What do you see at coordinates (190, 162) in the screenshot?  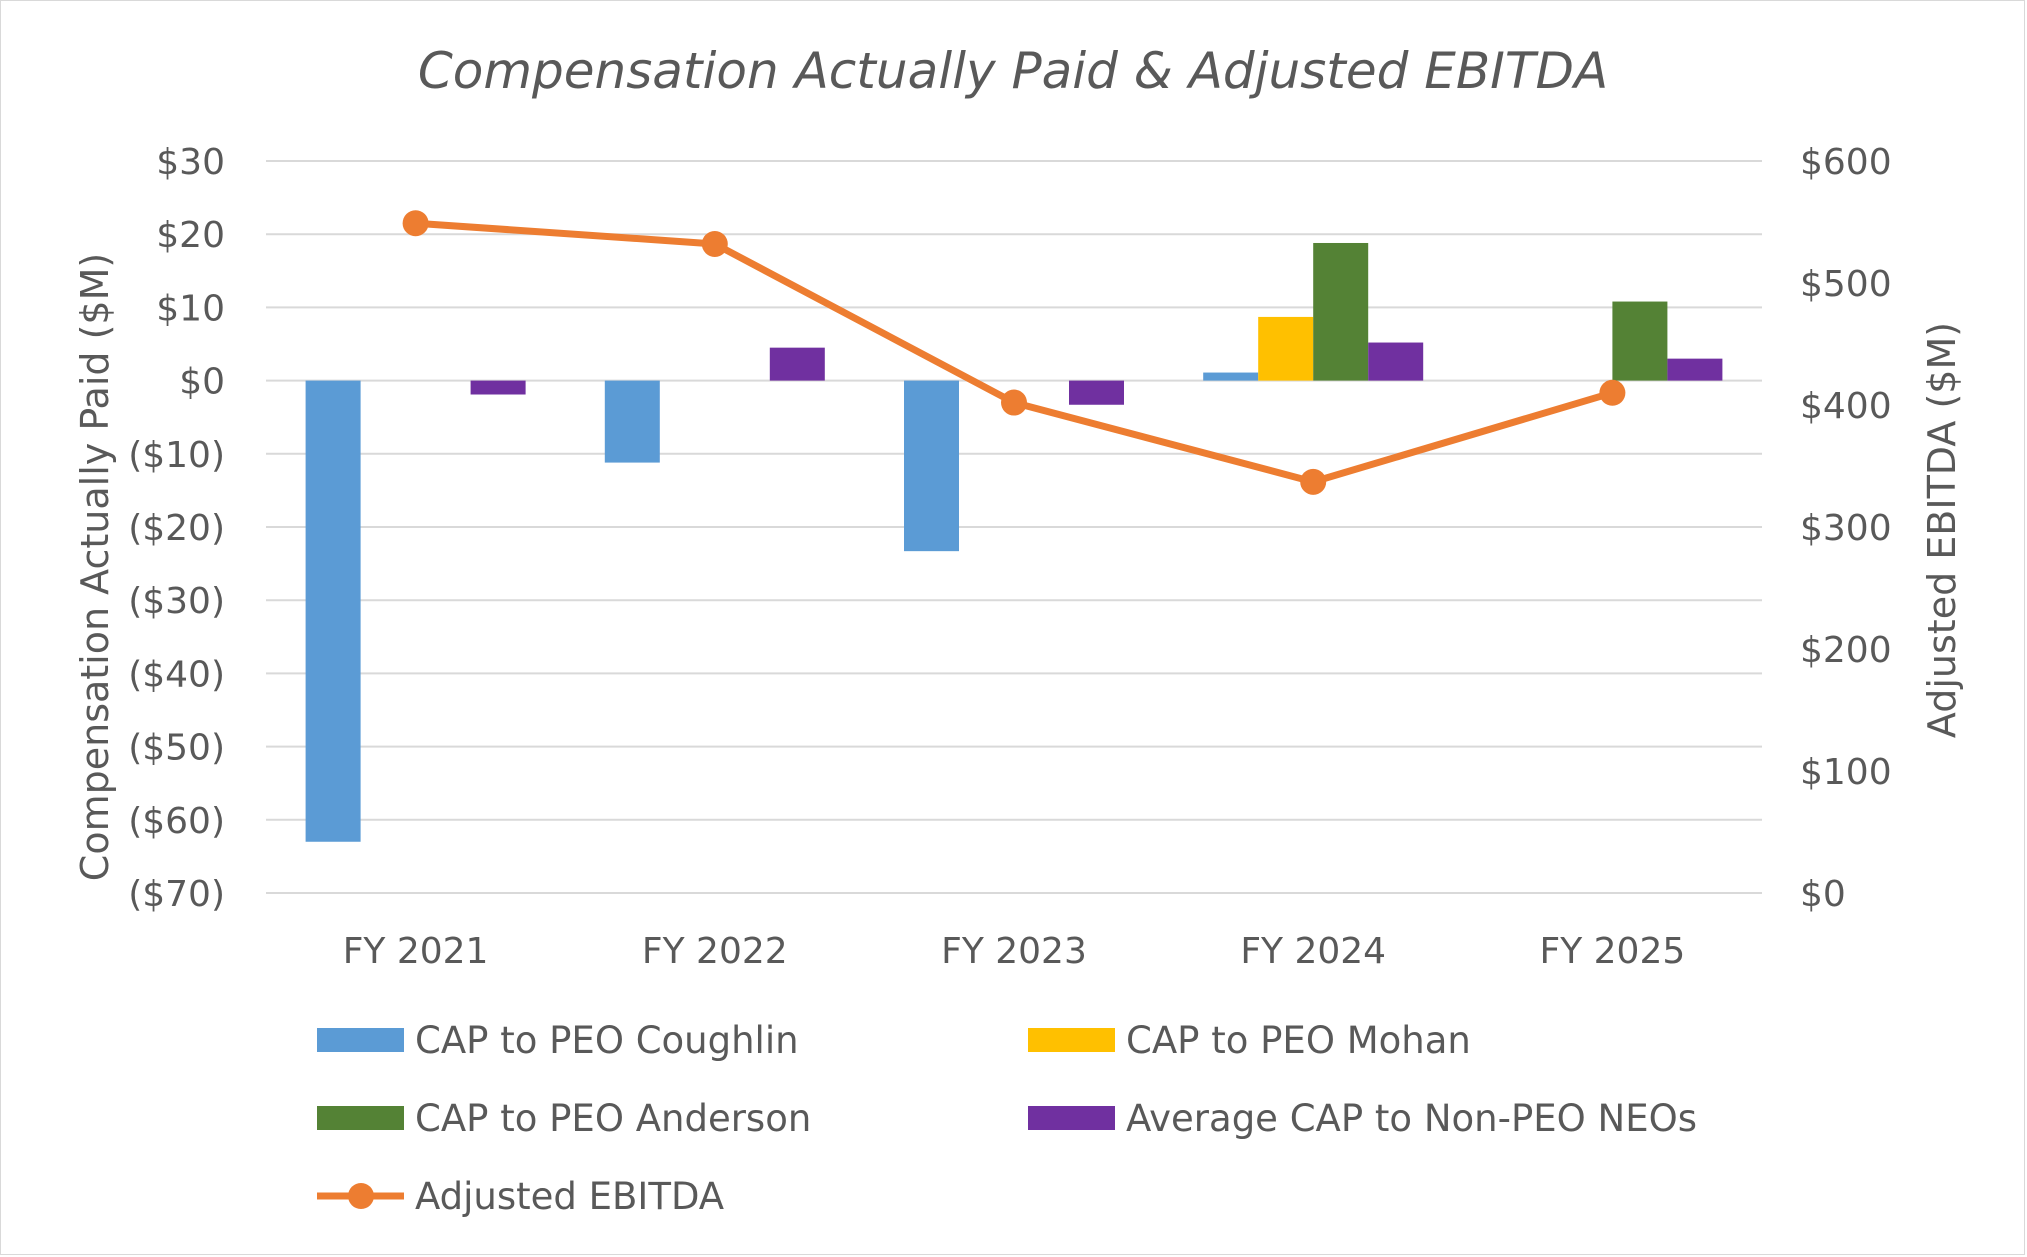 I see `left-tick-label: $30` at bounding box center [190, 162].